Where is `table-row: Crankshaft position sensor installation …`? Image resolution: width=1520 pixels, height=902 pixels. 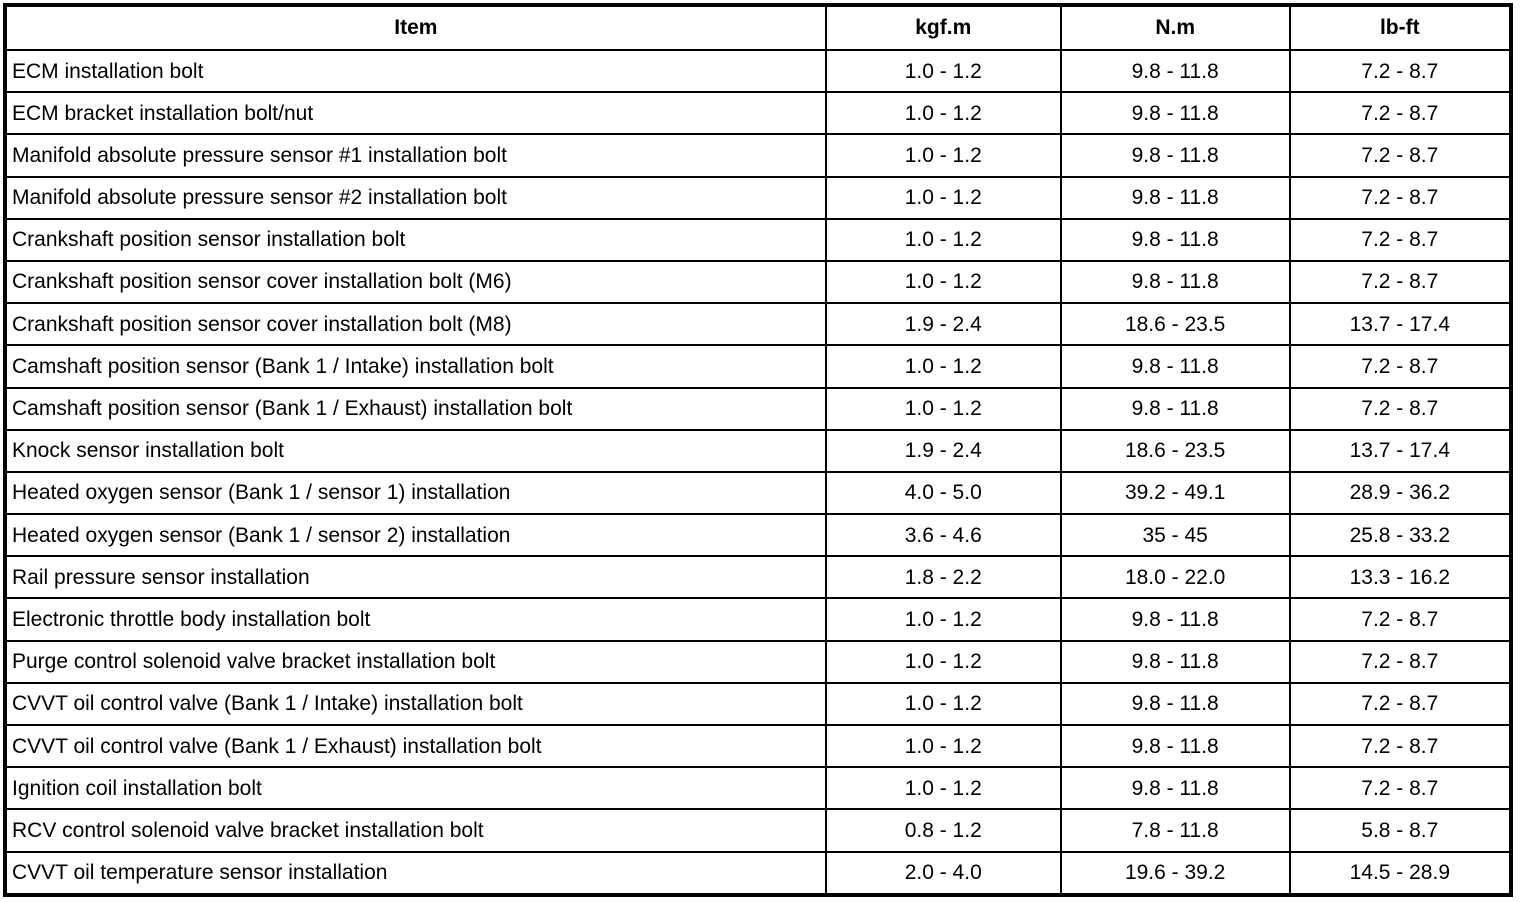
table-row: Crankshaft position sensor installation … is located at coordinates (758, 239).